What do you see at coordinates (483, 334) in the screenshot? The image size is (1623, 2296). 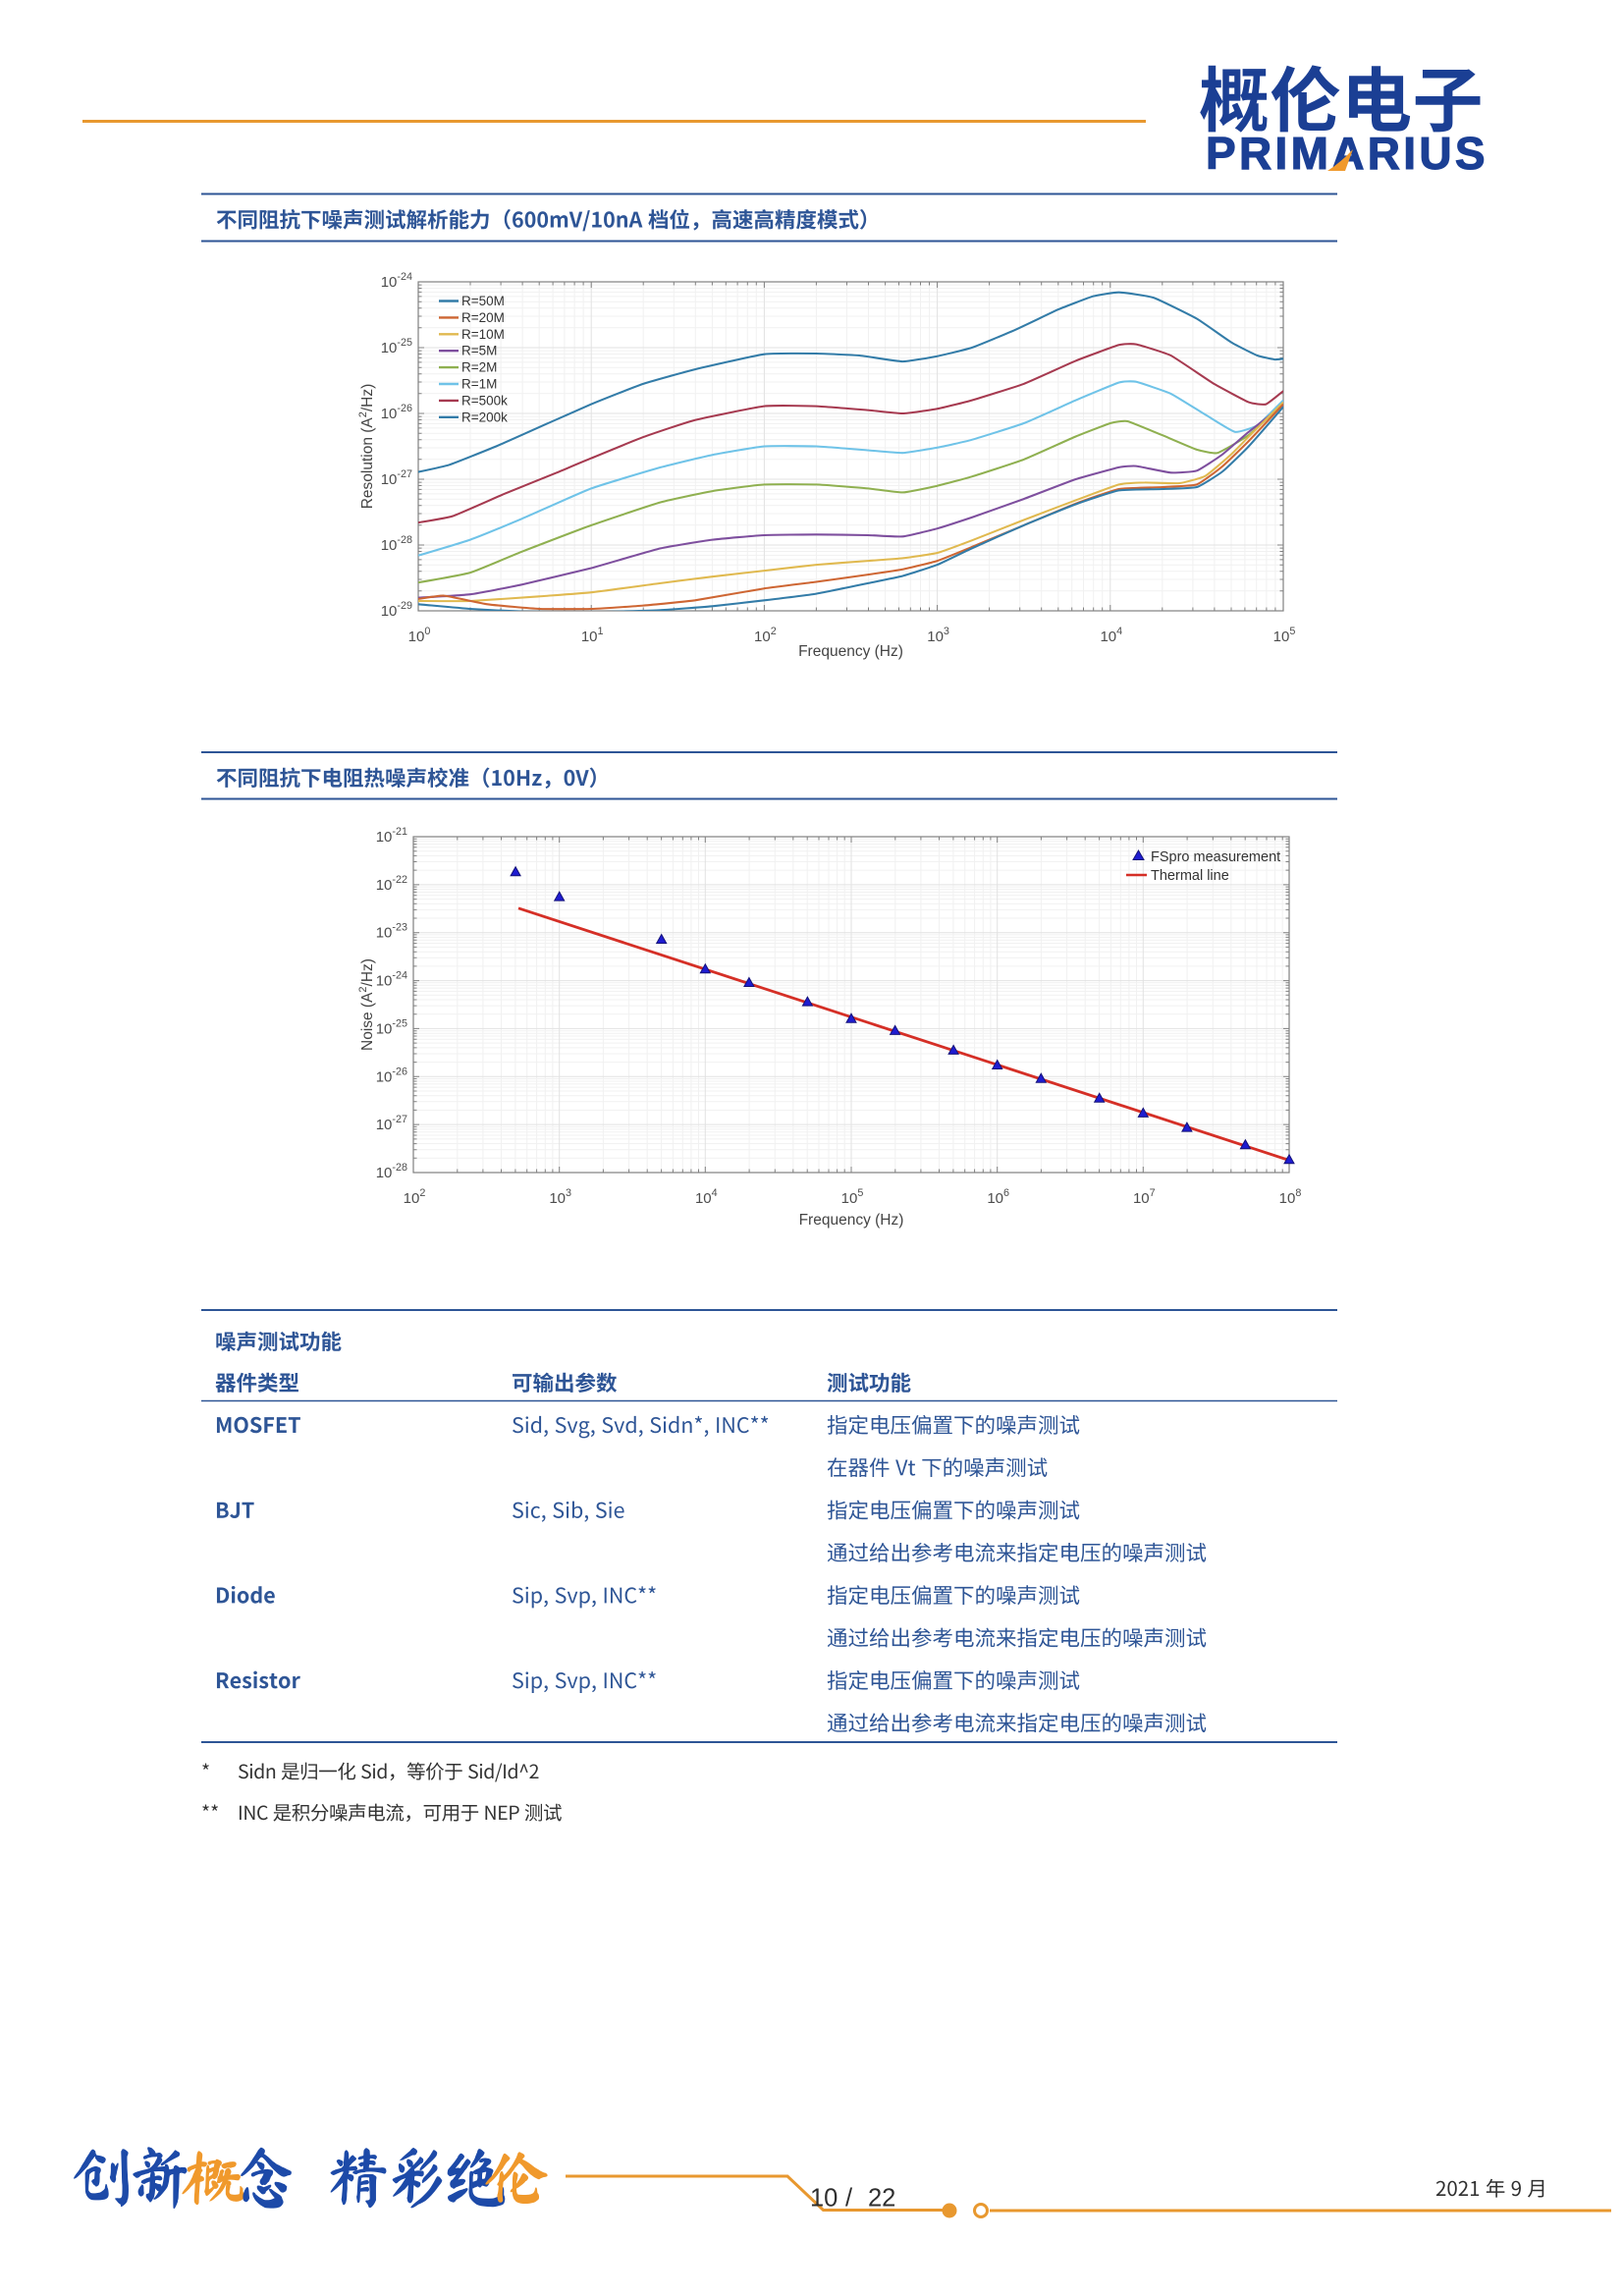 I see `svg-text: R=10M` at bounding box center [483, 334].